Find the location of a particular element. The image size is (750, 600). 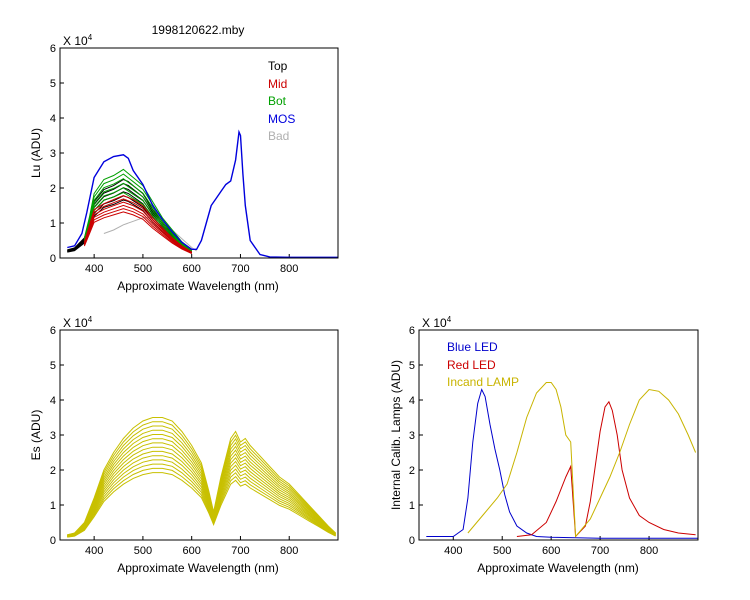

lu-x-tick-label: 800 is located at coordinates (289, 269).